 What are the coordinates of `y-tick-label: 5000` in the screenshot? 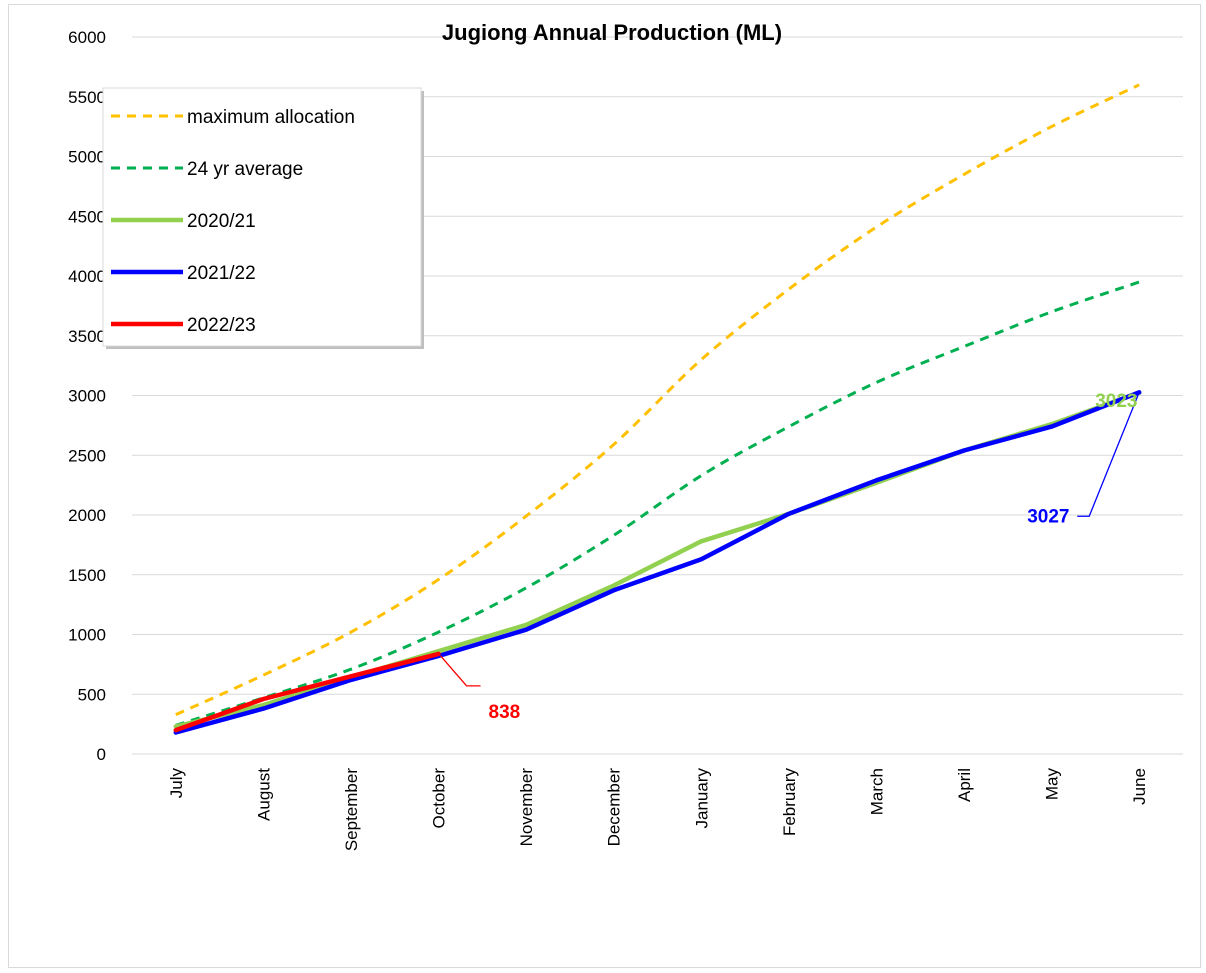 It's located at (87, 157).